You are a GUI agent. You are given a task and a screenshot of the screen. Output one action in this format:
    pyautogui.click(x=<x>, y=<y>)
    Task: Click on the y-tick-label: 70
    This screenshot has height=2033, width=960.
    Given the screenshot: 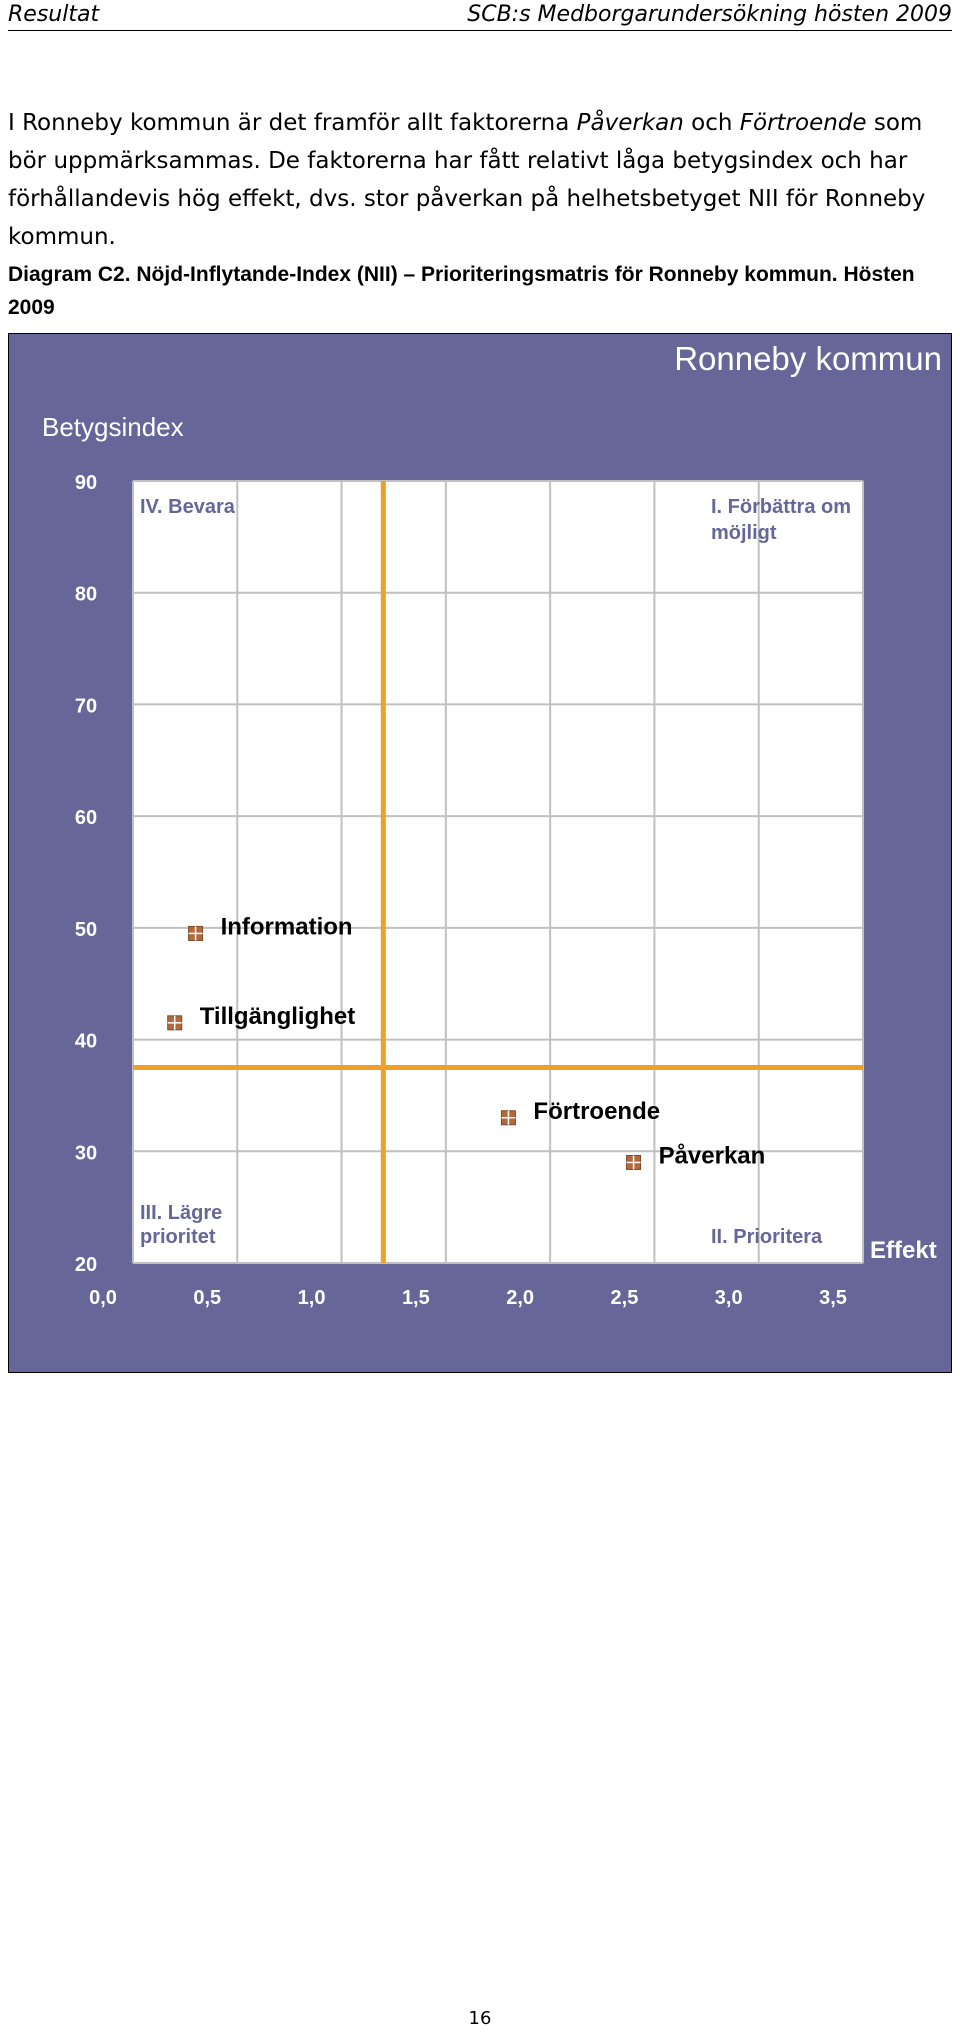 What is the action you would take?
    pyautogui.click(x=86, y=706)
    